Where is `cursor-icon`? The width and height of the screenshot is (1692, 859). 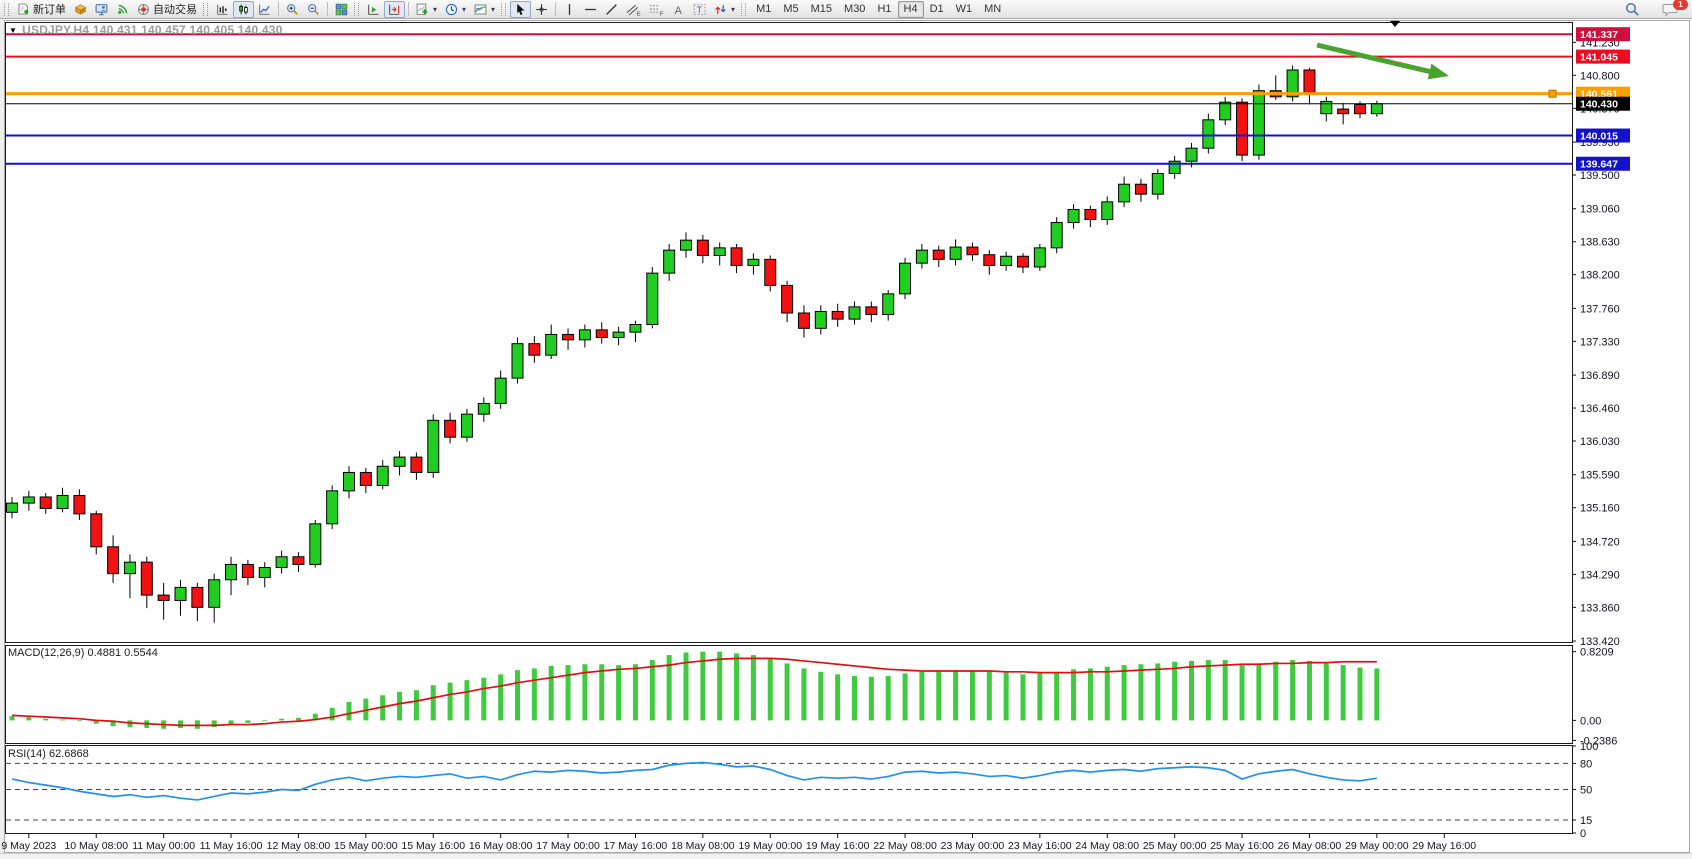
cursor-icon is located at coordinates (521, 9).